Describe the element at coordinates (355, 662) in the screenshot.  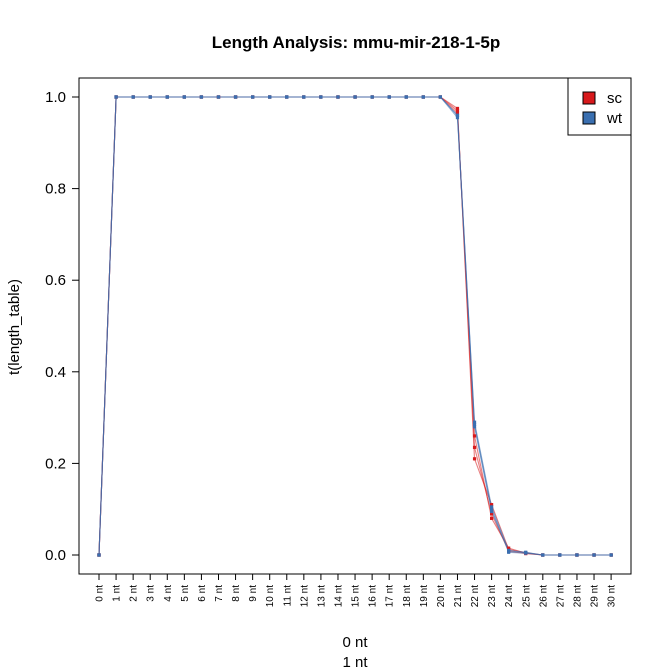
I see `x-axis-label-line-2: 1 nt` at that location.